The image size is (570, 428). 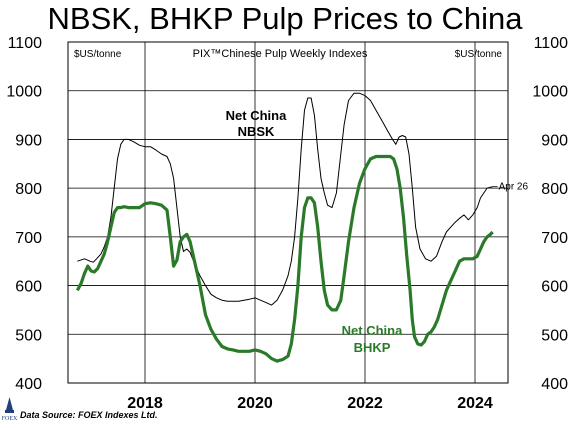 I want to click on series-label-bhkp: BHKP, so click(x=372, y=347).